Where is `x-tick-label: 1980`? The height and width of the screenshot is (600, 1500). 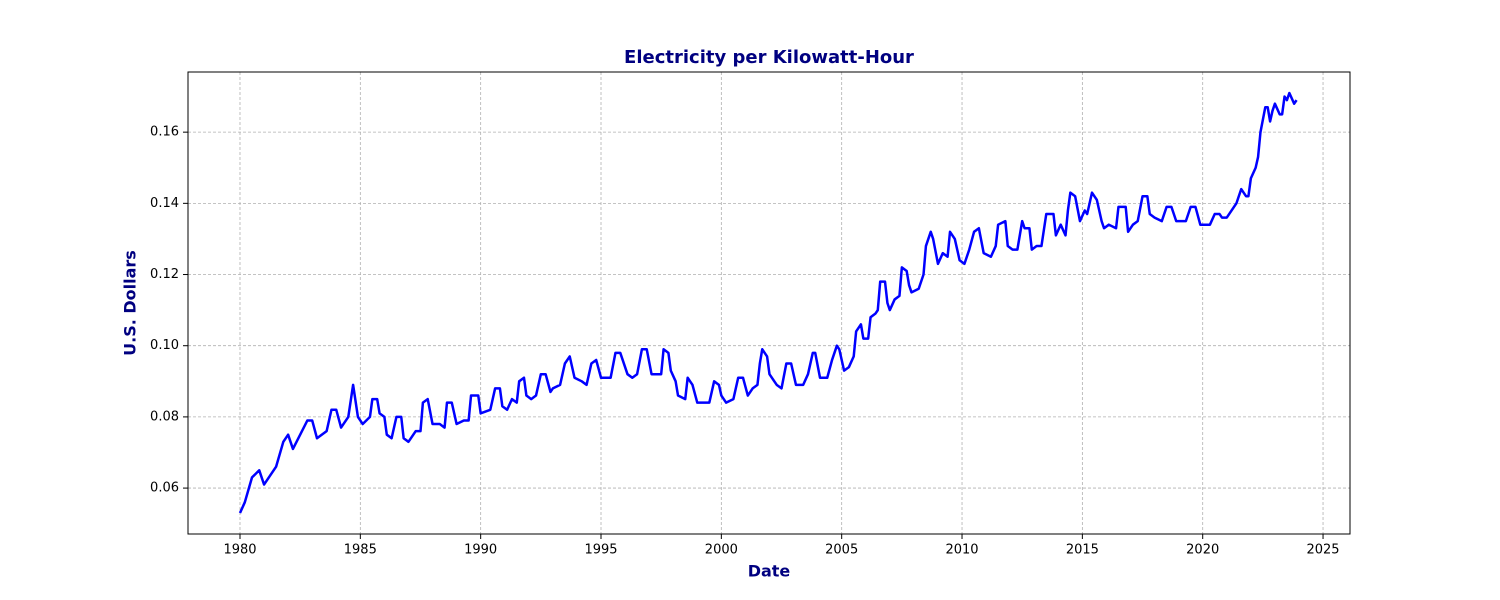 x-tick-label: 1980 is located at coordinates (239, 550).